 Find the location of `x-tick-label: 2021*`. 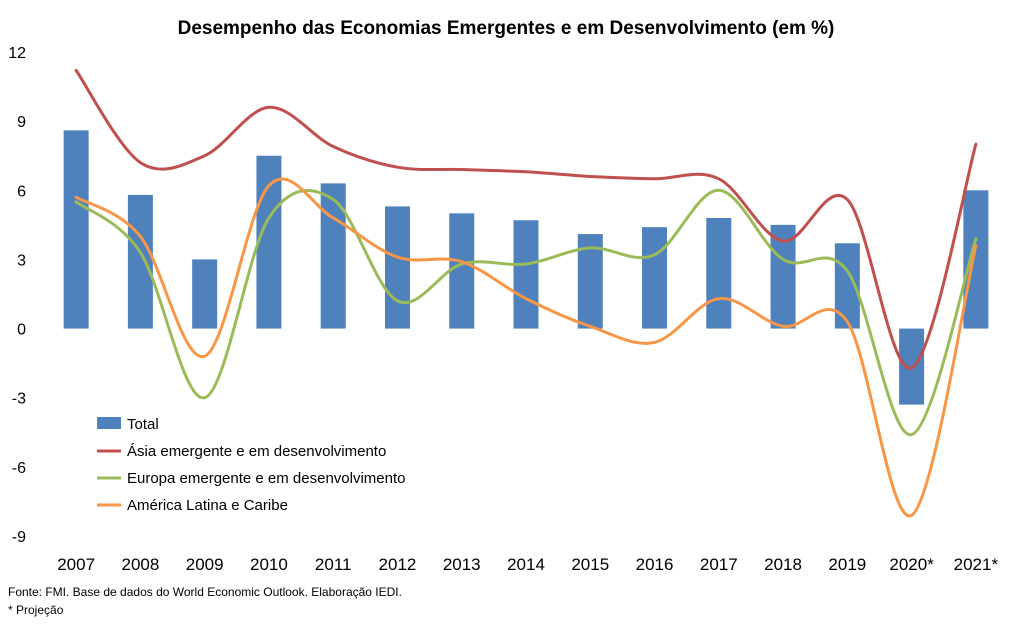

x-tick-label: 2021* is located at coordinates (976, 564).